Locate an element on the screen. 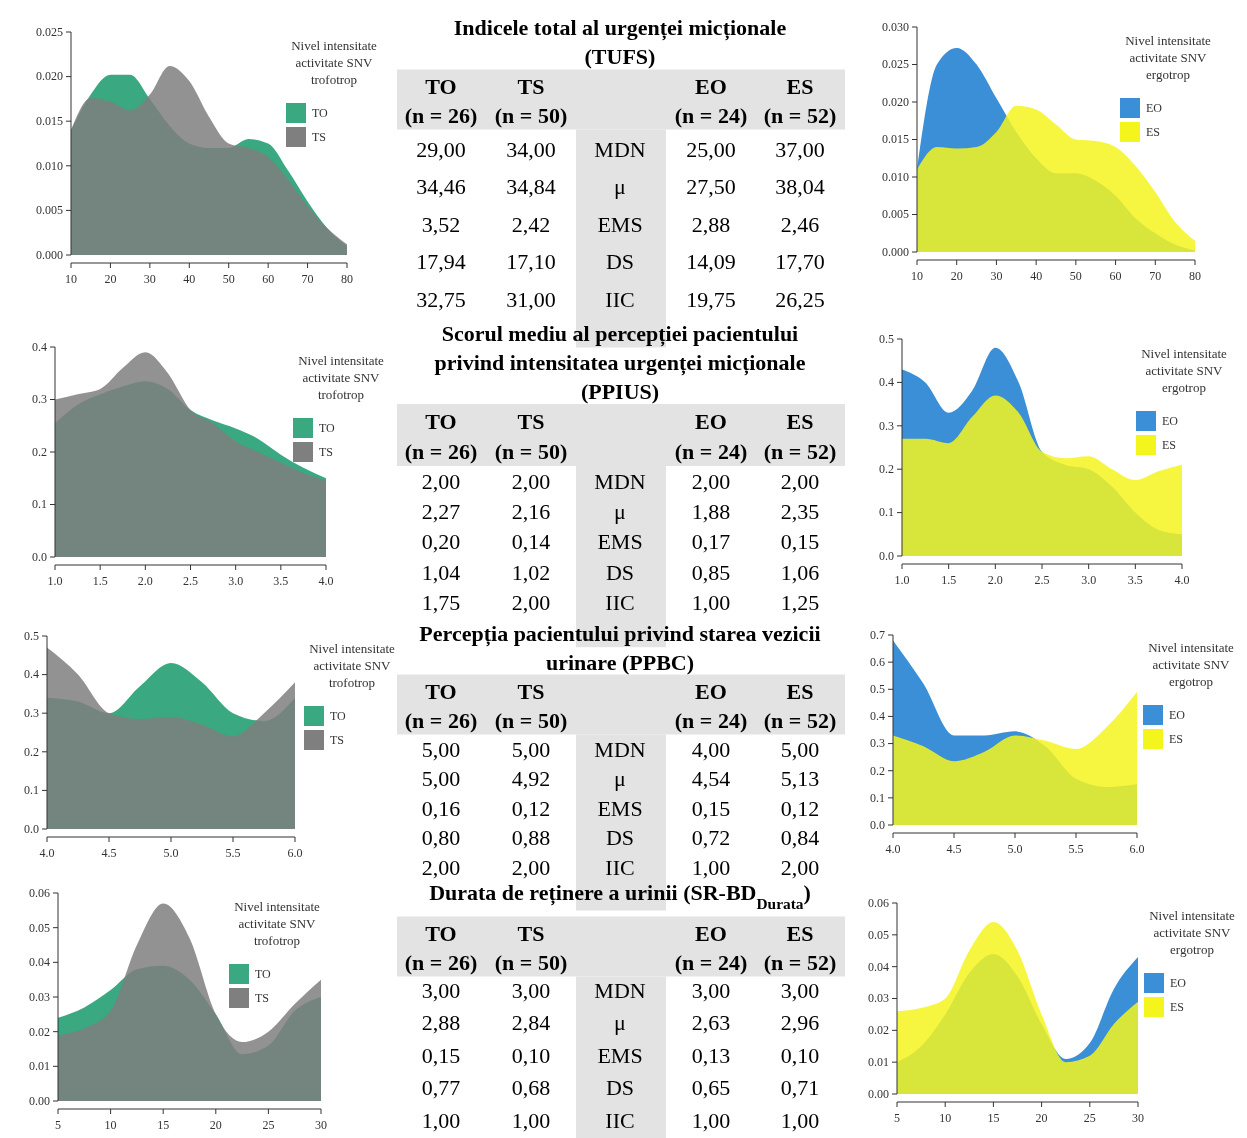 This screenshot has height=1138, width=1247. y-tick-label: 0.0 is located at coordinates (39, 556).